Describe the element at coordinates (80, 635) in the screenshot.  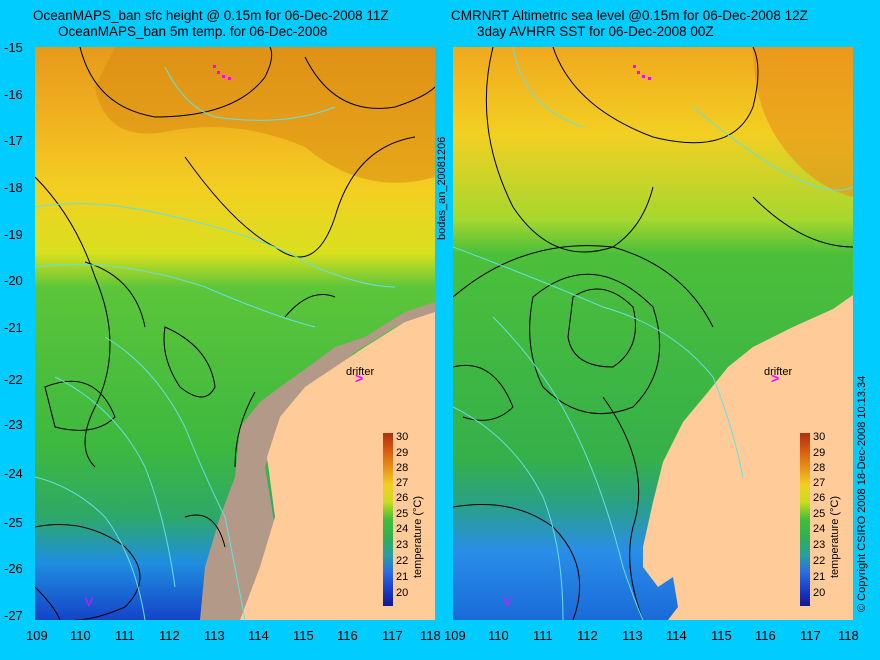
I see `x-tick-left: 110` at that location.